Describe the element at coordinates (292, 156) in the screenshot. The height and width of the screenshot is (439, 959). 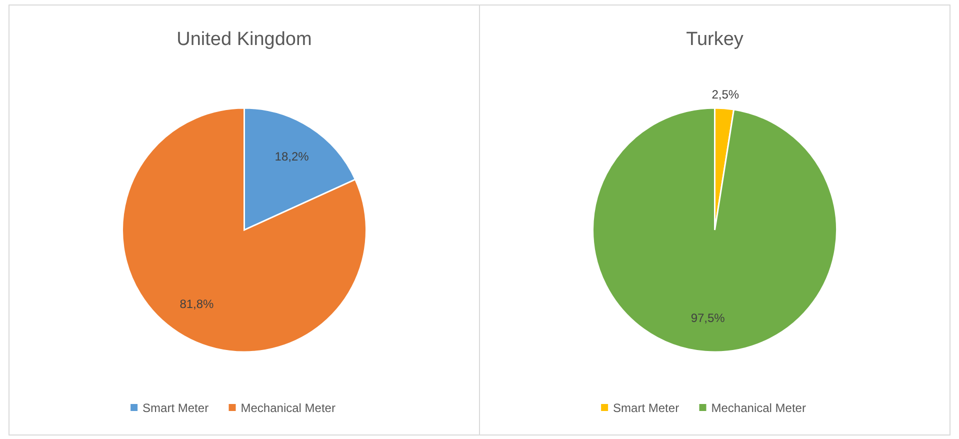
I see `data-label: 18,2%` at that location.